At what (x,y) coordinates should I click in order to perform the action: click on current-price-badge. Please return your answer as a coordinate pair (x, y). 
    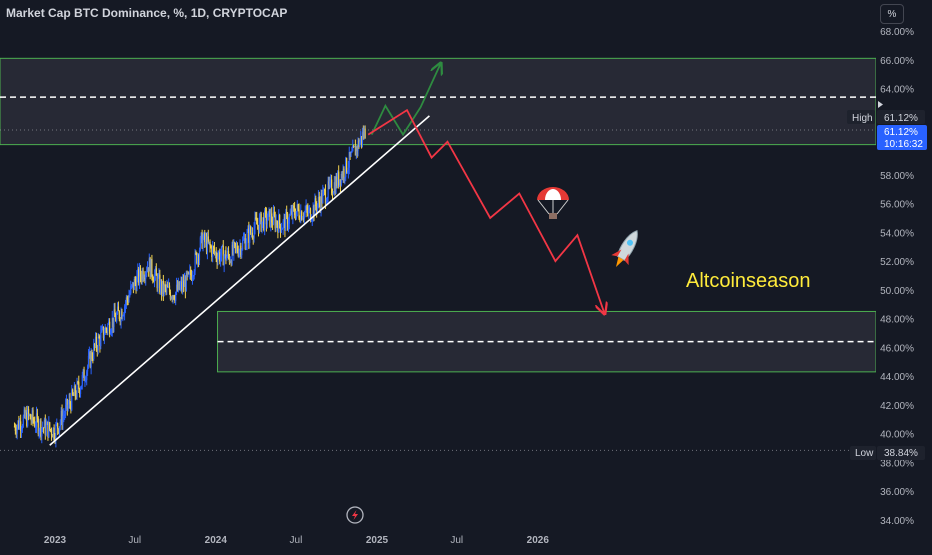
    Looking at the image, I should click on (902, 137).